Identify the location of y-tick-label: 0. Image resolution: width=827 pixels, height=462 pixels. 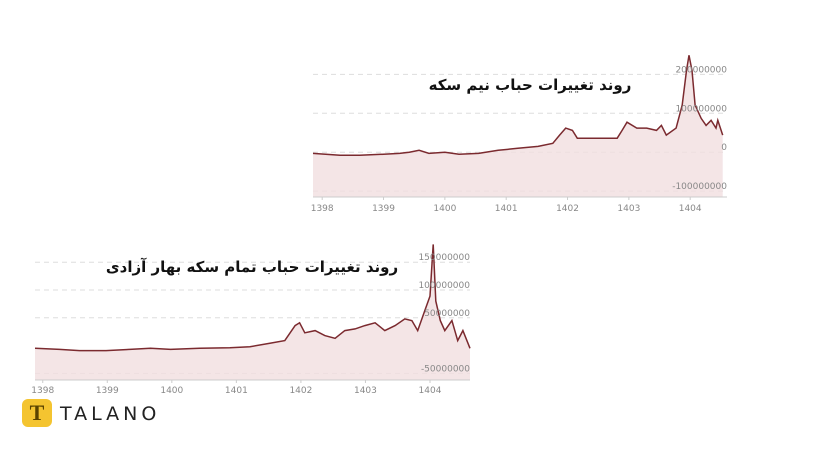
(724, 148).